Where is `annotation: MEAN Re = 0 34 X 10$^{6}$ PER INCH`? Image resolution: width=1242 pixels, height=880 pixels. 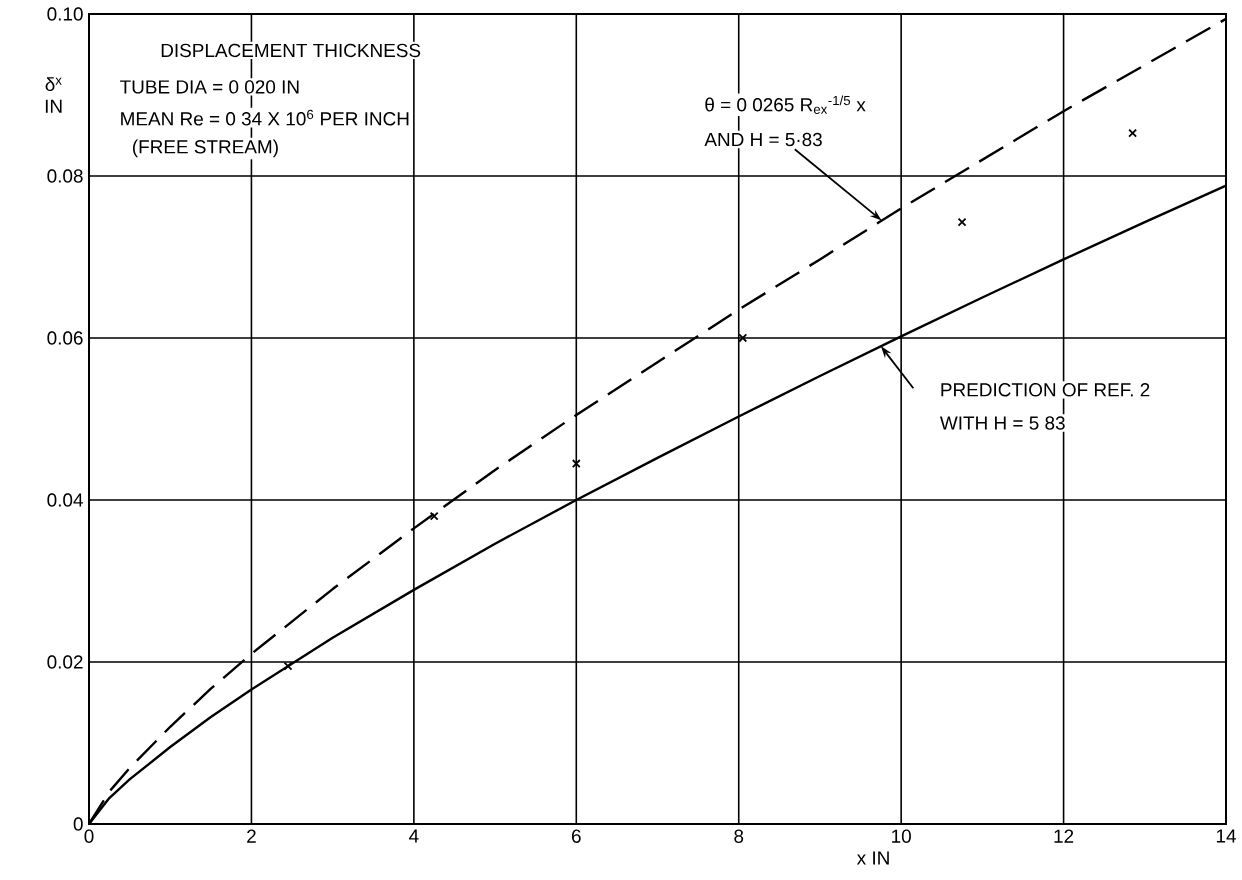
annotation: MEAN Re = 0 34 X 10$^{6}$ PER INCH is located at coordinates (265, 117).